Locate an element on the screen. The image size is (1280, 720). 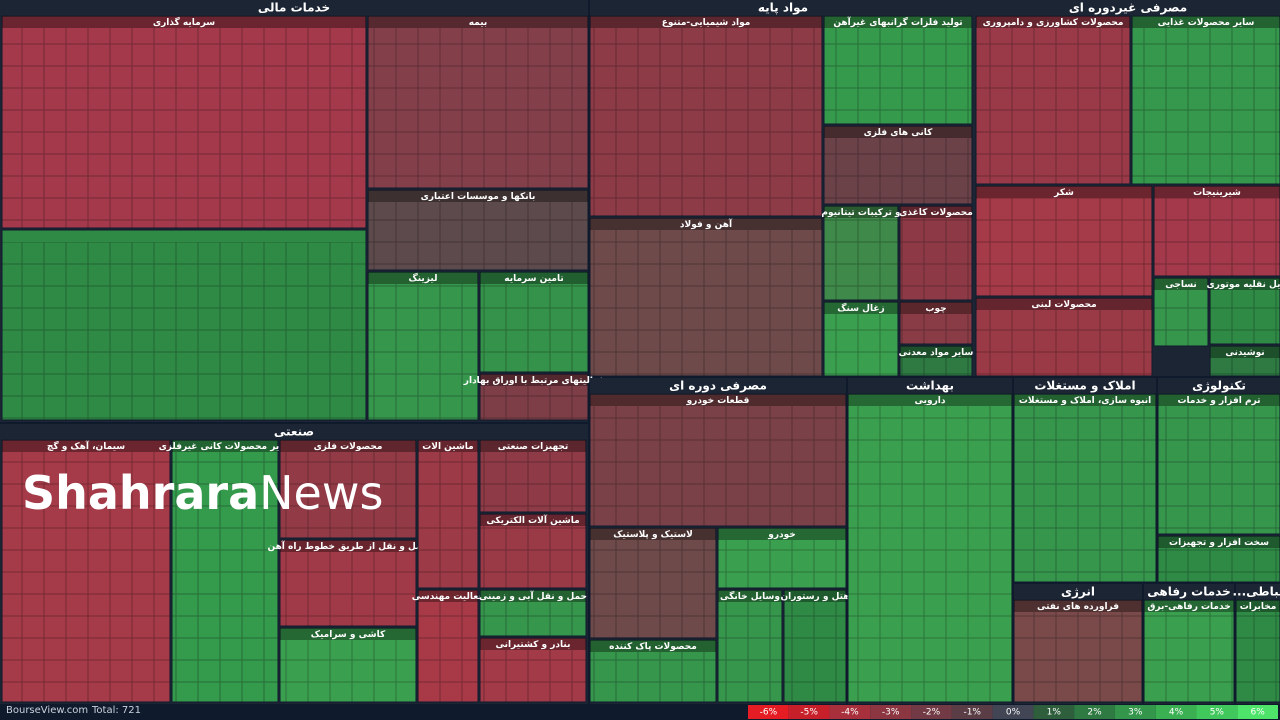
group-title: خدمات رفاهی-برق is located at coordinates (1188, 607).